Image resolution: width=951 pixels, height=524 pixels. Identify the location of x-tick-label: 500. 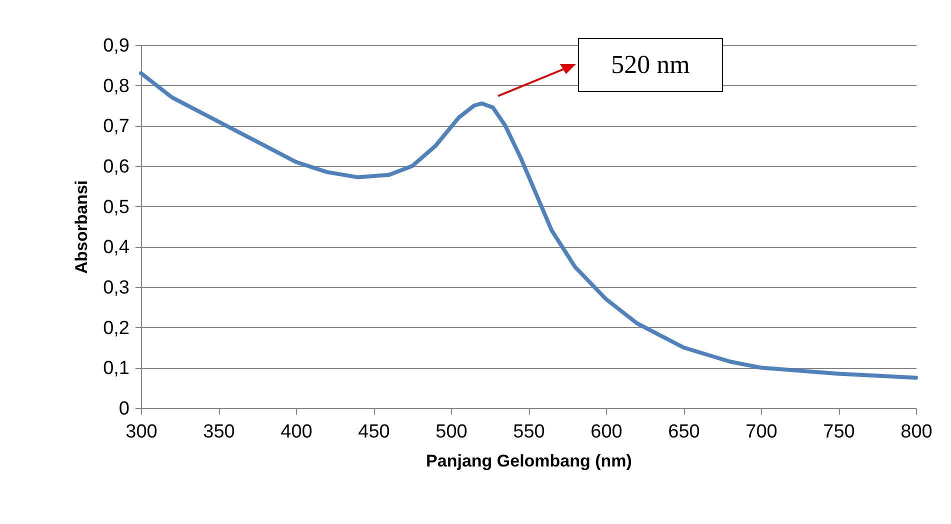
(452, 432).